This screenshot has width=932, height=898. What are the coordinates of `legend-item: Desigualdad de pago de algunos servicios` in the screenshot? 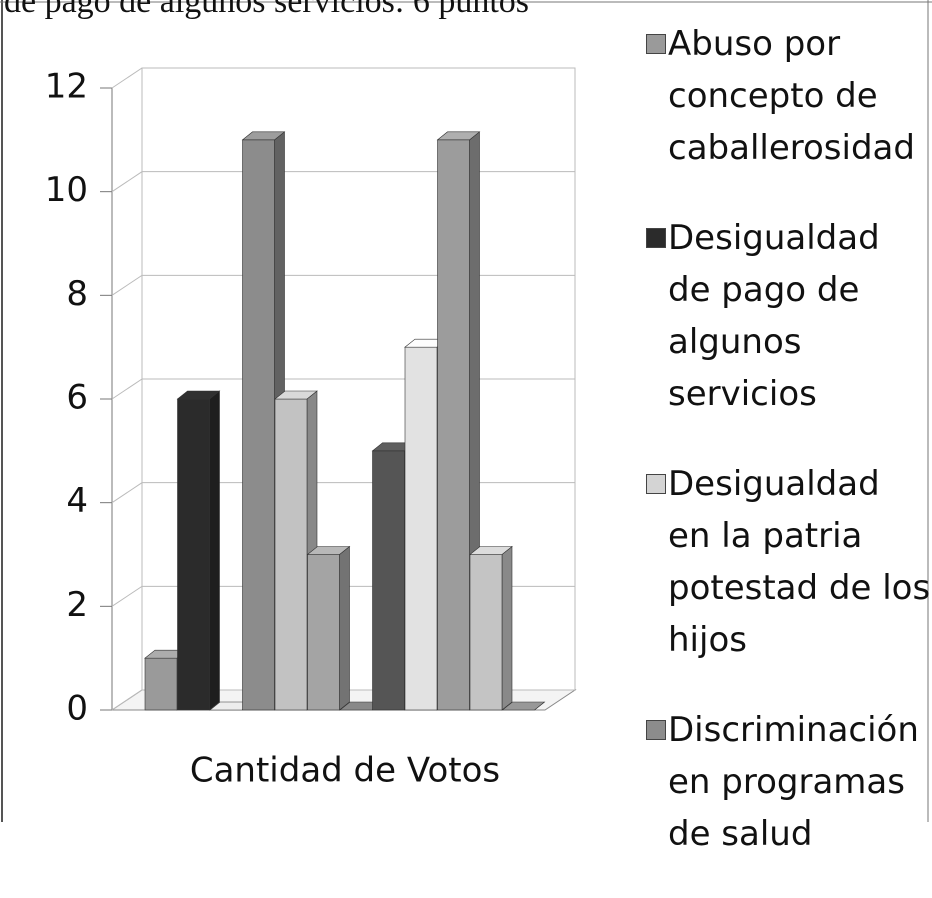 It's located at (789, 316).